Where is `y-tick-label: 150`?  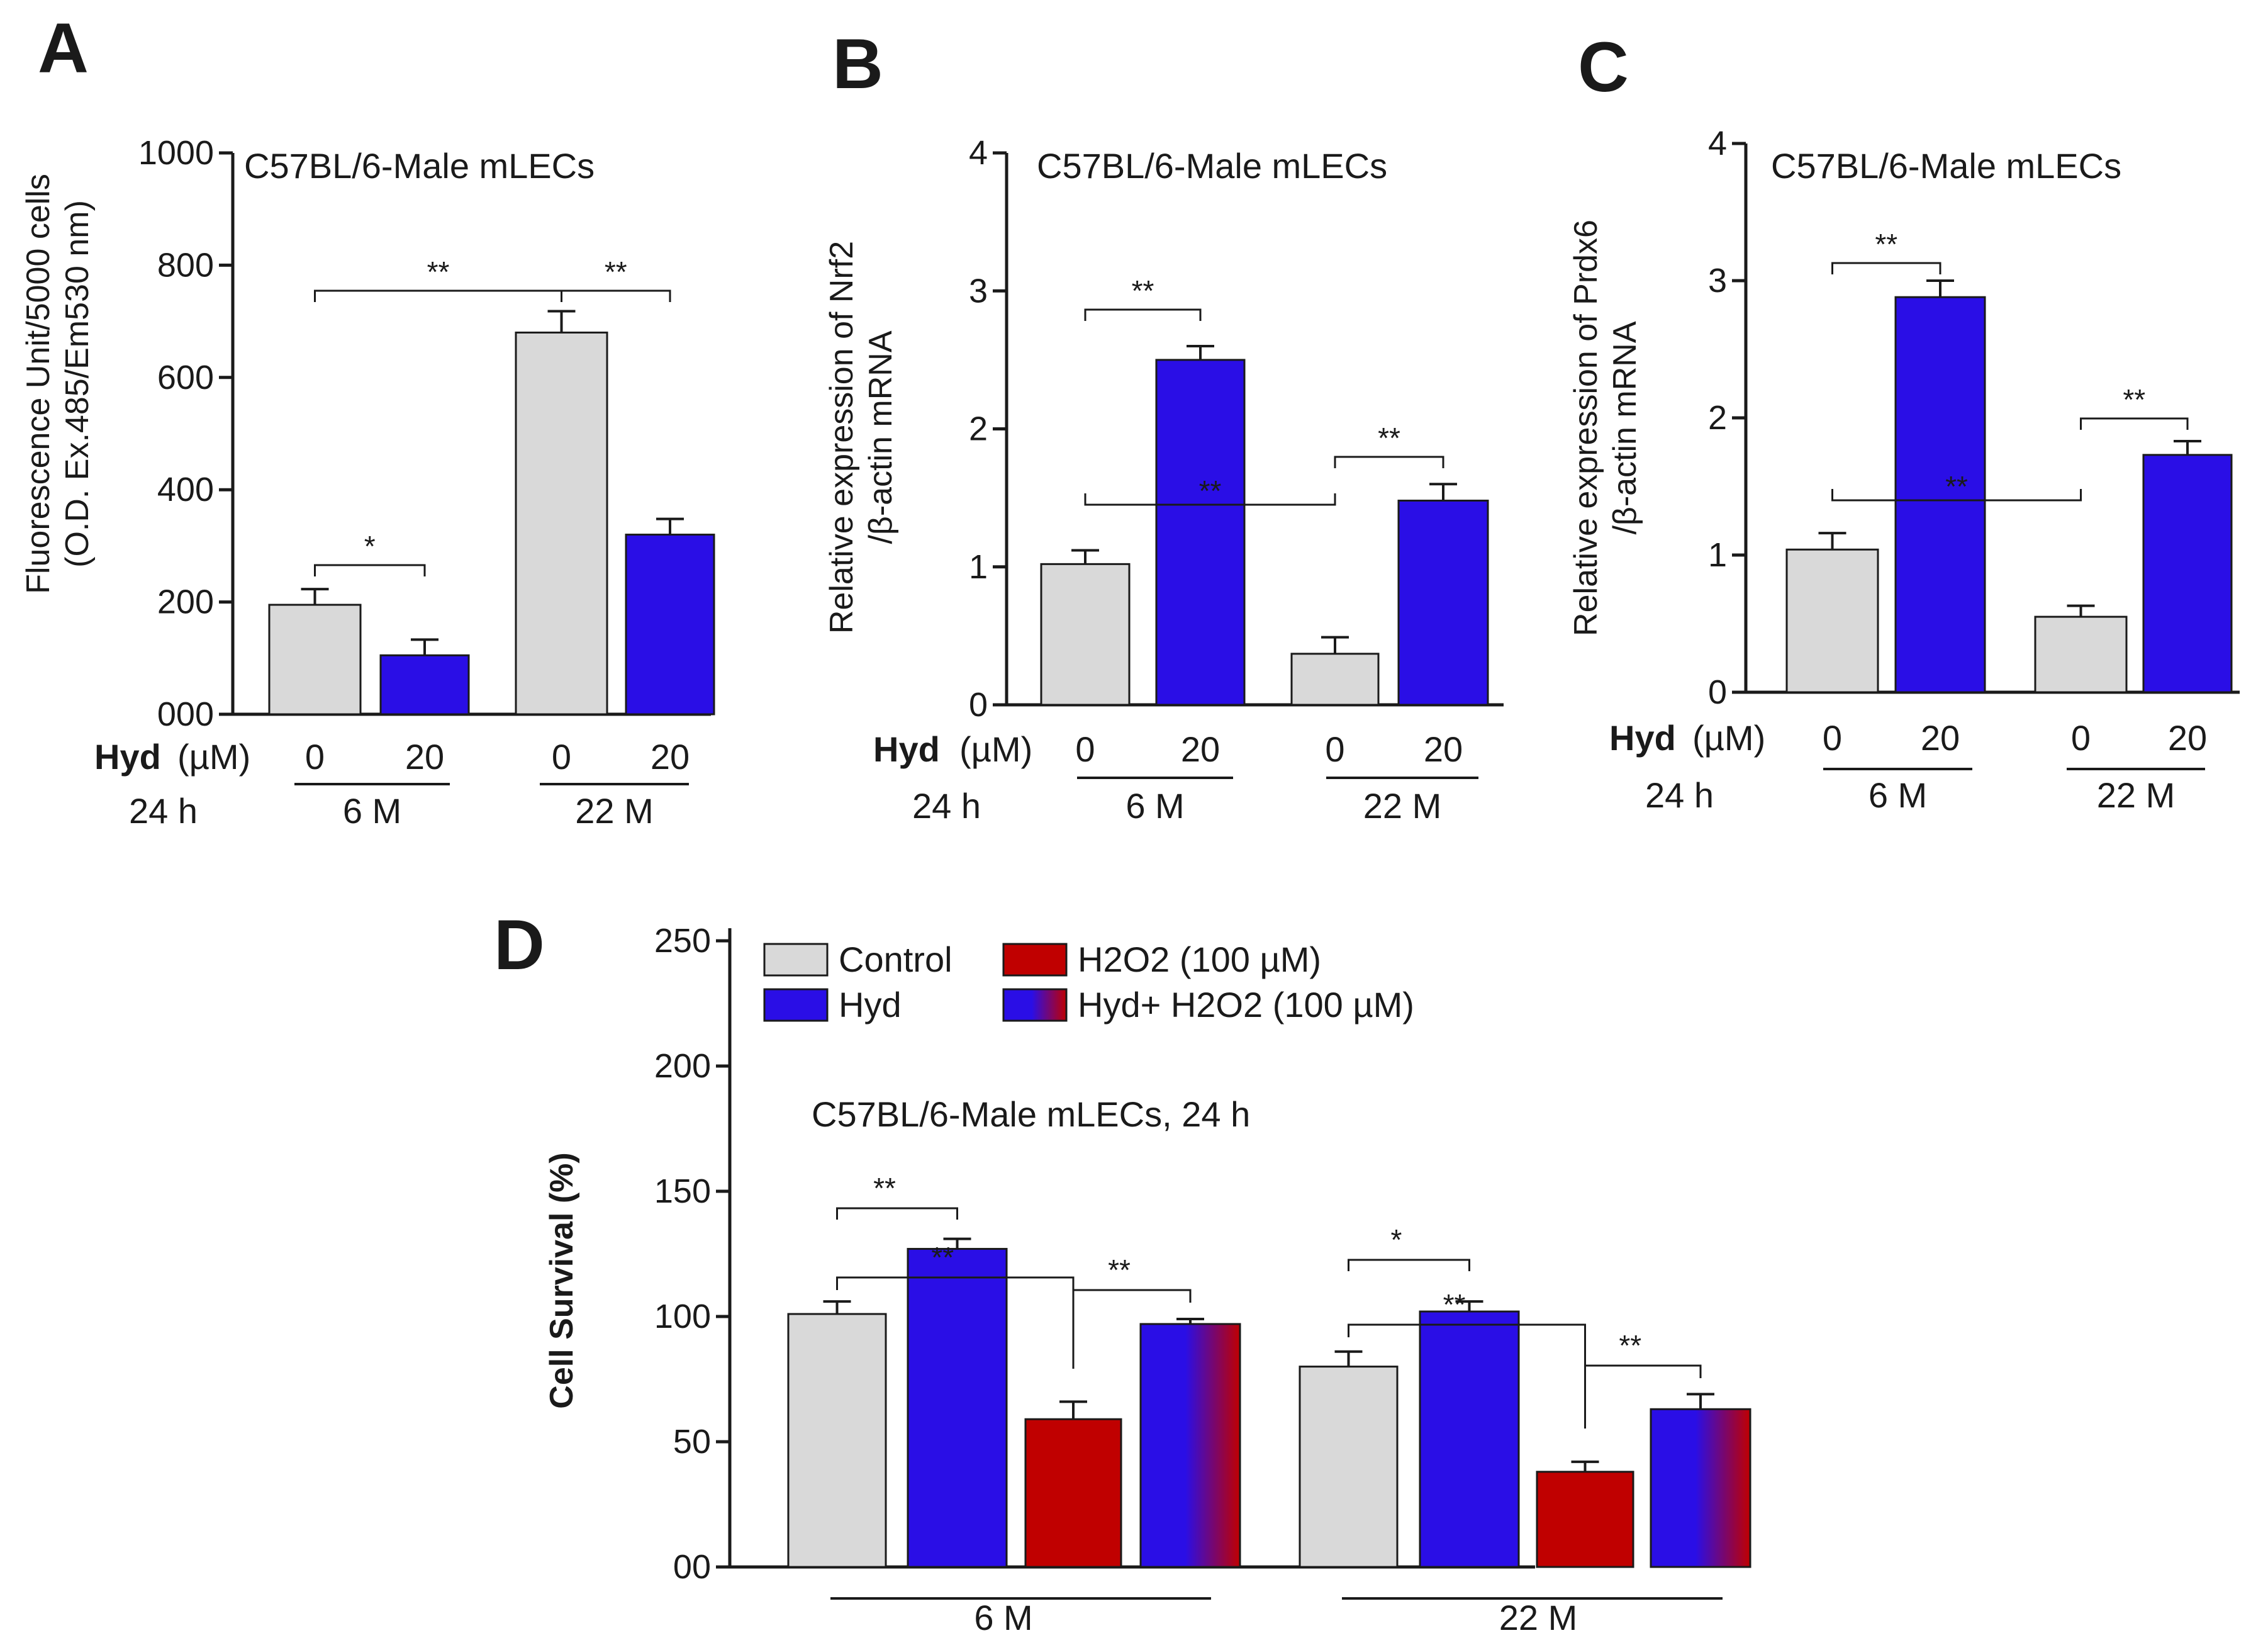 y-tick-label: 150 is located at coordinates (682, 1191).